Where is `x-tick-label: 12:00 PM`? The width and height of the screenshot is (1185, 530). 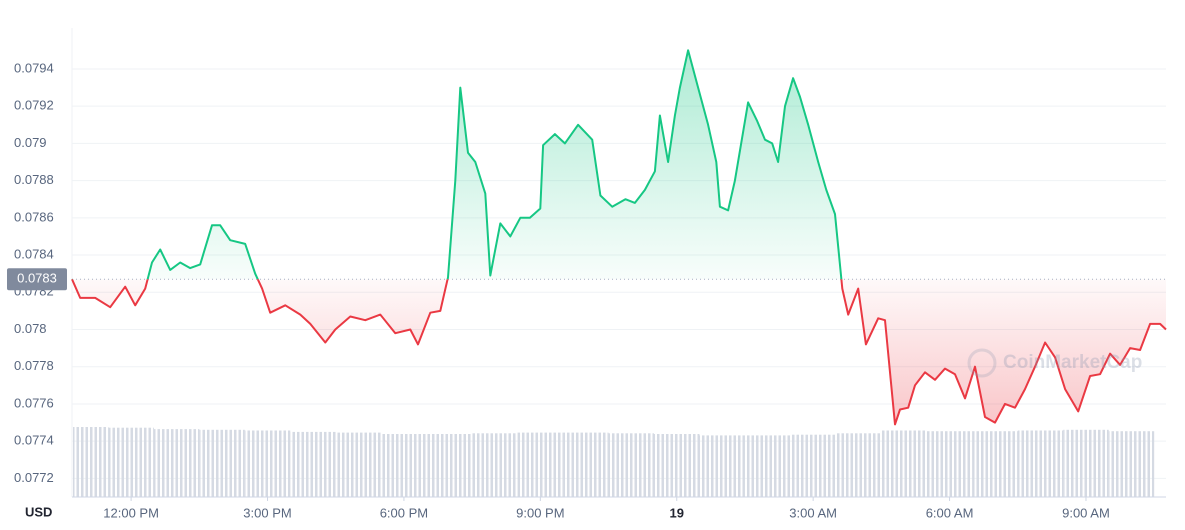 x-tick-label: 12:00 PM is located at coordinates (131, 512).